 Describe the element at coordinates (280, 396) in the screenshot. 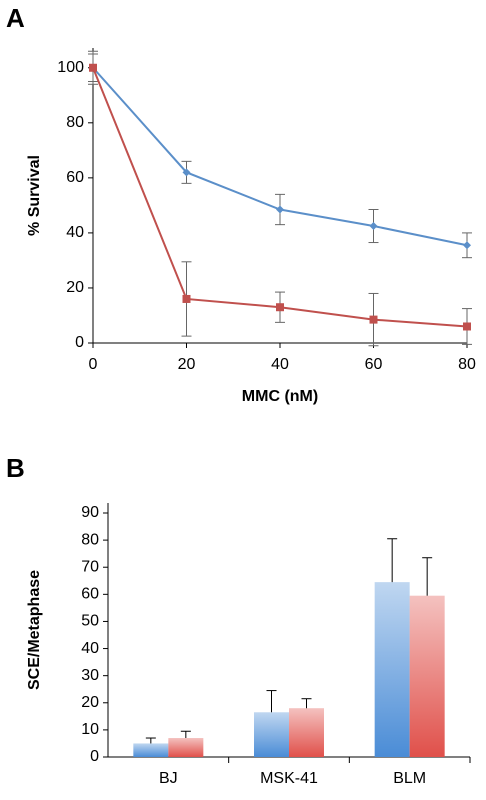

I see `x-axis-title: MMC (nM)` at that location.